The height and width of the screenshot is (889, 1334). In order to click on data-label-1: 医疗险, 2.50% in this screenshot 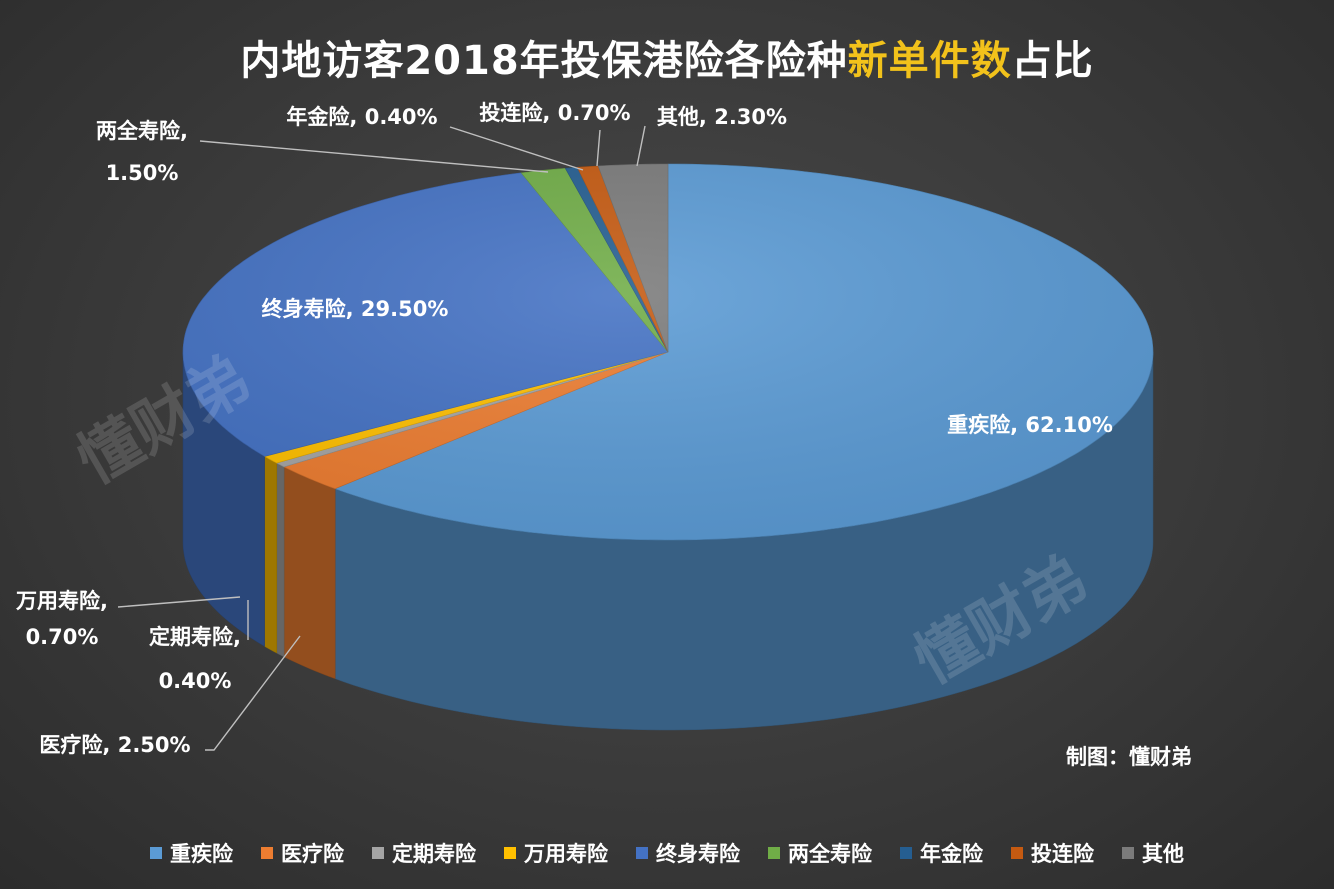, I will do `click(114, 745)`.